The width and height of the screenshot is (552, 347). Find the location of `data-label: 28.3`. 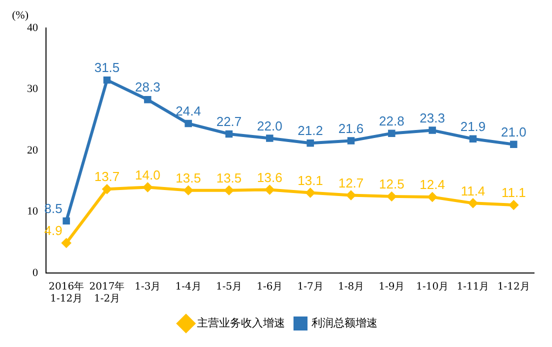

data-label: 28.3 is located at coordinates (147, 87).